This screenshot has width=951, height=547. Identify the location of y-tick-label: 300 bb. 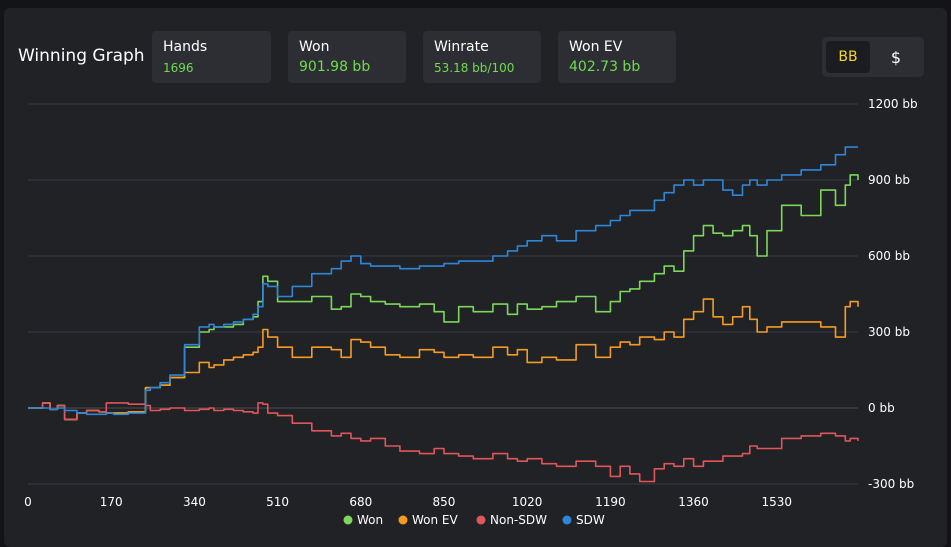
(889, 332).